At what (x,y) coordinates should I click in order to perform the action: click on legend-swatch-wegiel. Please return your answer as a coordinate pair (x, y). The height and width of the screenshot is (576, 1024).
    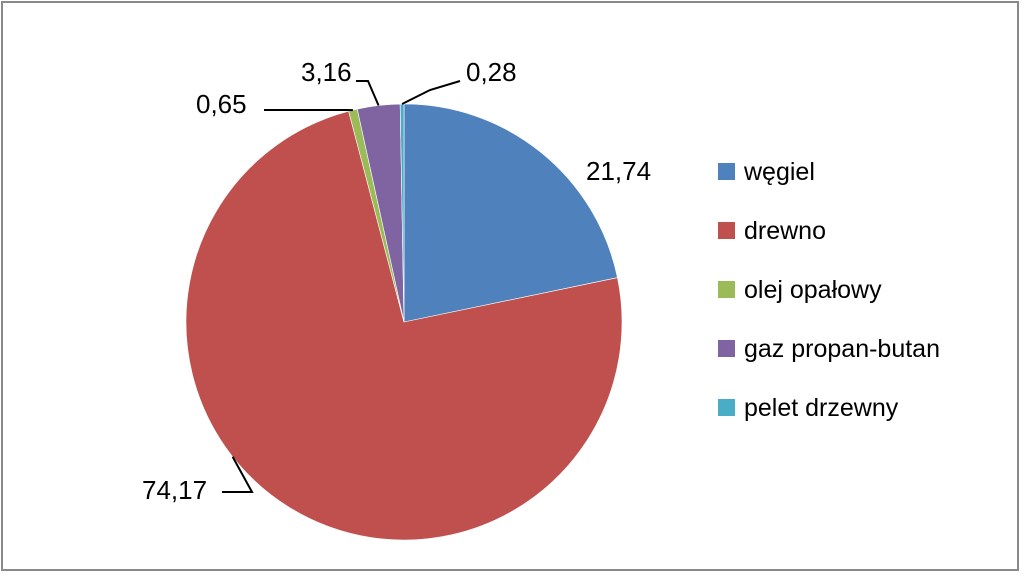
    Looking at the image, I should click on (726, 171).